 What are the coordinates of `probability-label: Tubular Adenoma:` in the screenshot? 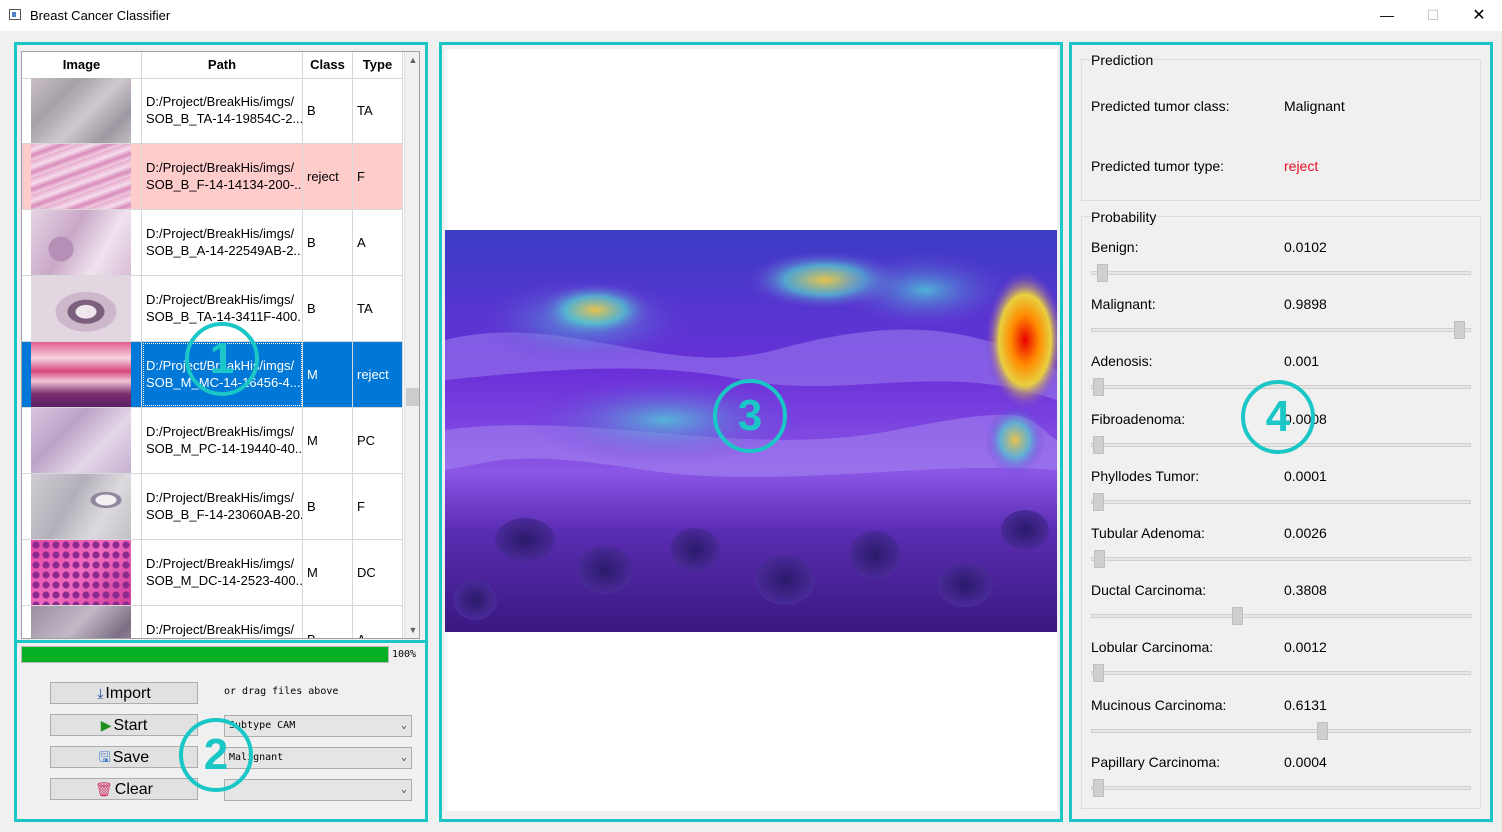 It's located at (1148, 533).